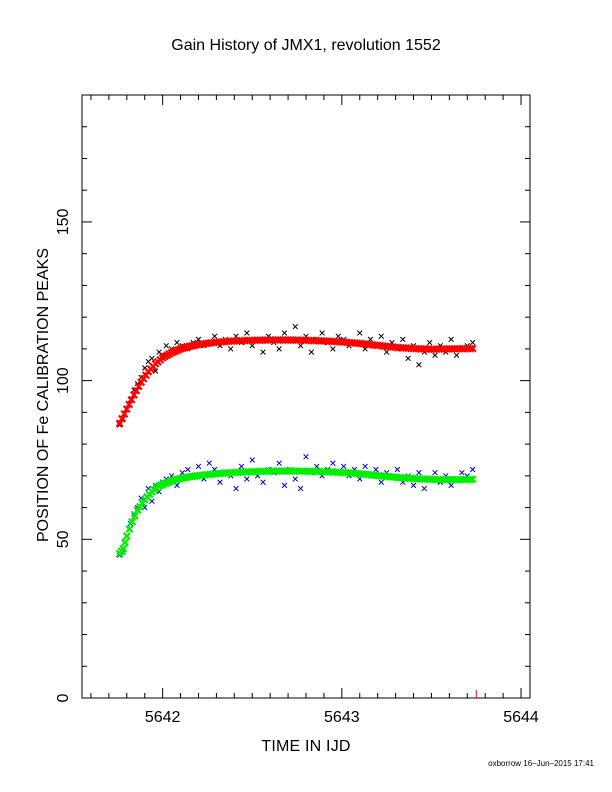 Image resolution: width=612 pixels, height=792 pixels. Describe the element at coordinates (342, 717) in the screenshot. I see `x-tick-label: 5643` at that location.